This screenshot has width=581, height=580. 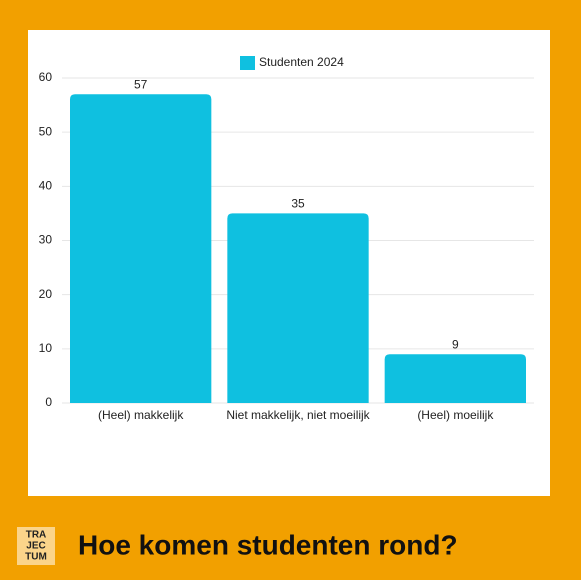 I want to click on logo-text: TUM, so click(x=36, y=557).